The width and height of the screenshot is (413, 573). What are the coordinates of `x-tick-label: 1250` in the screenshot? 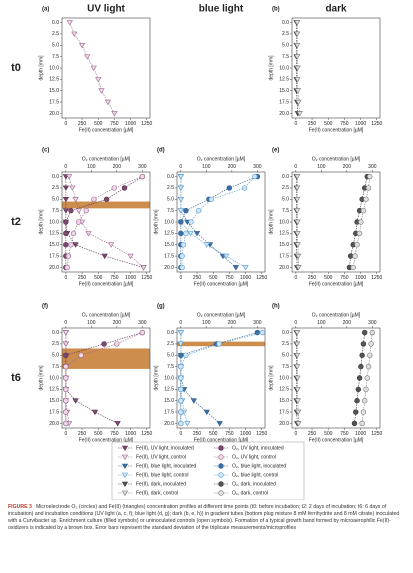 It's located at (376, 124).